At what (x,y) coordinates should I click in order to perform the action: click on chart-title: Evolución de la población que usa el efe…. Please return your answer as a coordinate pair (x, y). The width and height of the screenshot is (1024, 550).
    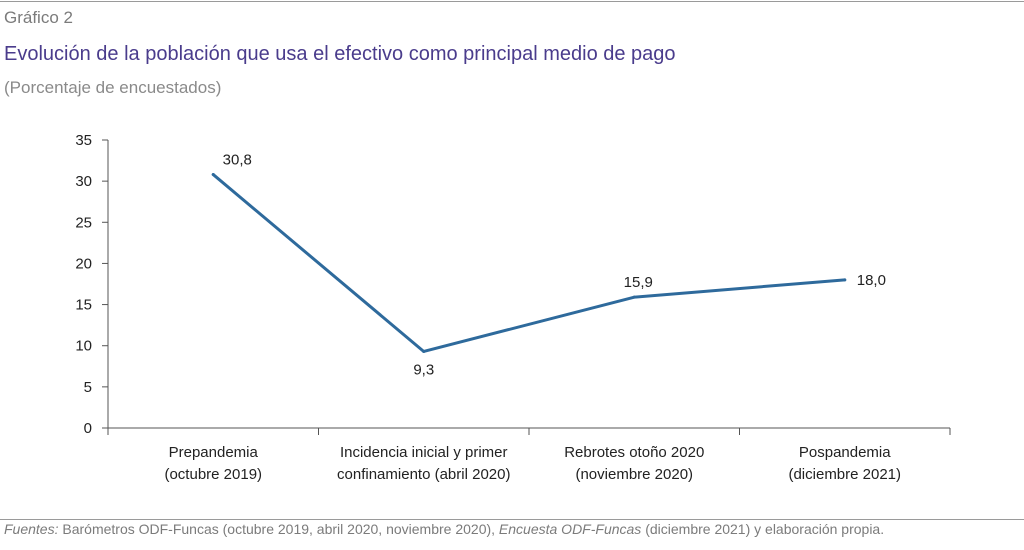
    Looking at the image, I should click on (340, 54).